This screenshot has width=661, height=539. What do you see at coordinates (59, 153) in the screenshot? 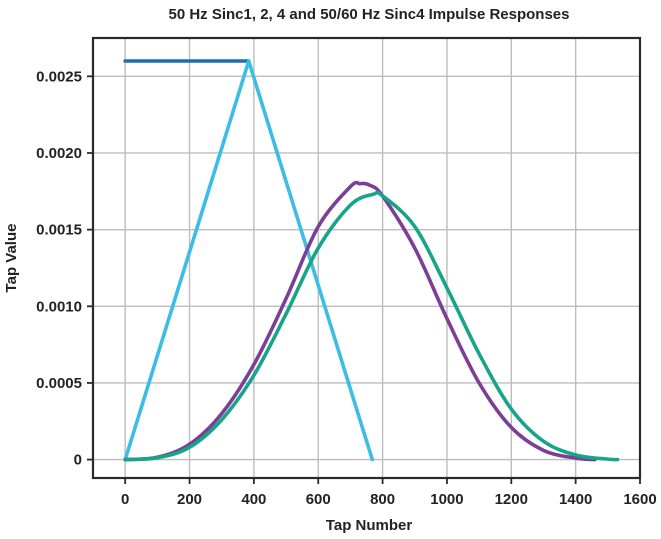
I see `y-tick-label: 0.0020` at bounding box center [59, 153].